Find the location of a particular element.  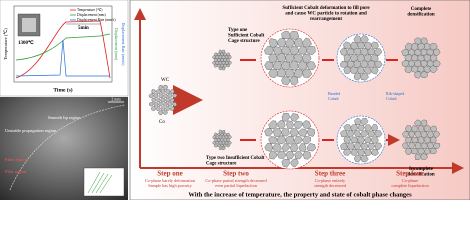

region-label: Unstable propagation region is located at coordinates (31, 130).